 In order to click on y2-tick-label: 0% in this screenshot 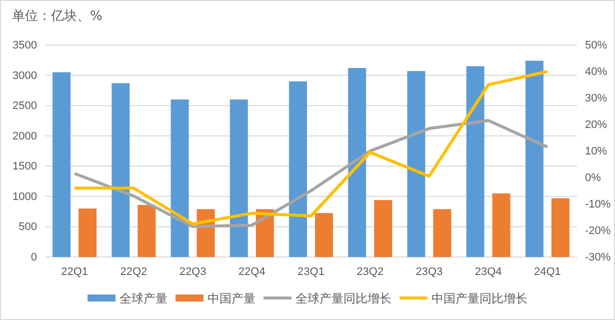, I will do `click(593, 178)`.